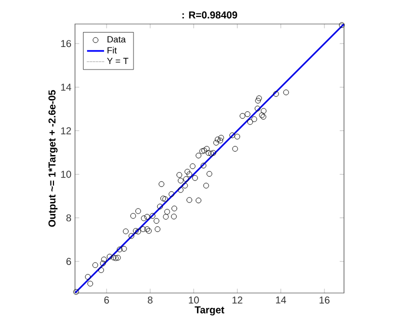 This screenshot has height=331, width=406. Describe the element at coordinates (66, 130) in the screenshot. I see `y-tick-label: 12` at that location.